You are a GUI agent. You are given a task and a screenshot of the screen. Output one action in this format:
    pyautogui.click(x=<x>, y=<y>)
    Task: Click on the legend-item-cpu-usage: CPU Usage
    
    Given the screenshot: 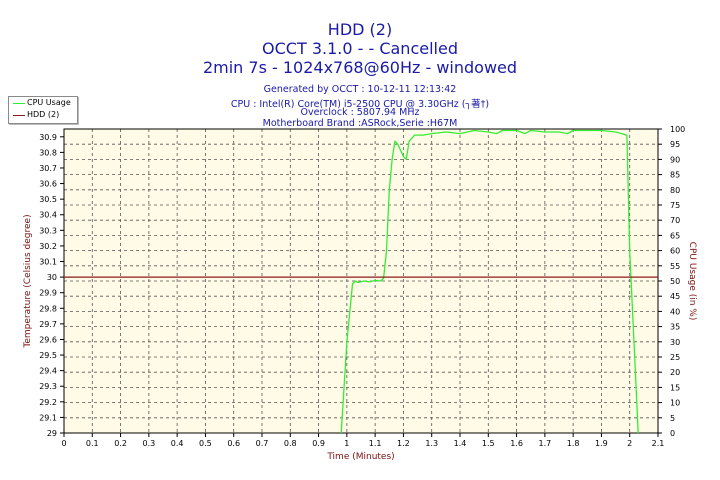 What is the action you would take?
    pyautogui.click(x=43, y=103)
    